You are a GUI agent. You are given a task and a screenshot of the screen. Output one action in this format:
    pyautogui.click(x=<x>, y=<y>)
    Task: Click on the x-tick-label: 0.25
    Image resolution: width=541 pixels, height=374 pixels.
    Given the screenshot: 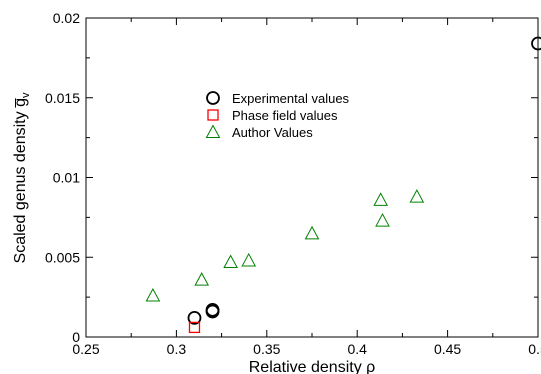 What is the action you would take?
    pyautogui.click(x=85, y=349)
    